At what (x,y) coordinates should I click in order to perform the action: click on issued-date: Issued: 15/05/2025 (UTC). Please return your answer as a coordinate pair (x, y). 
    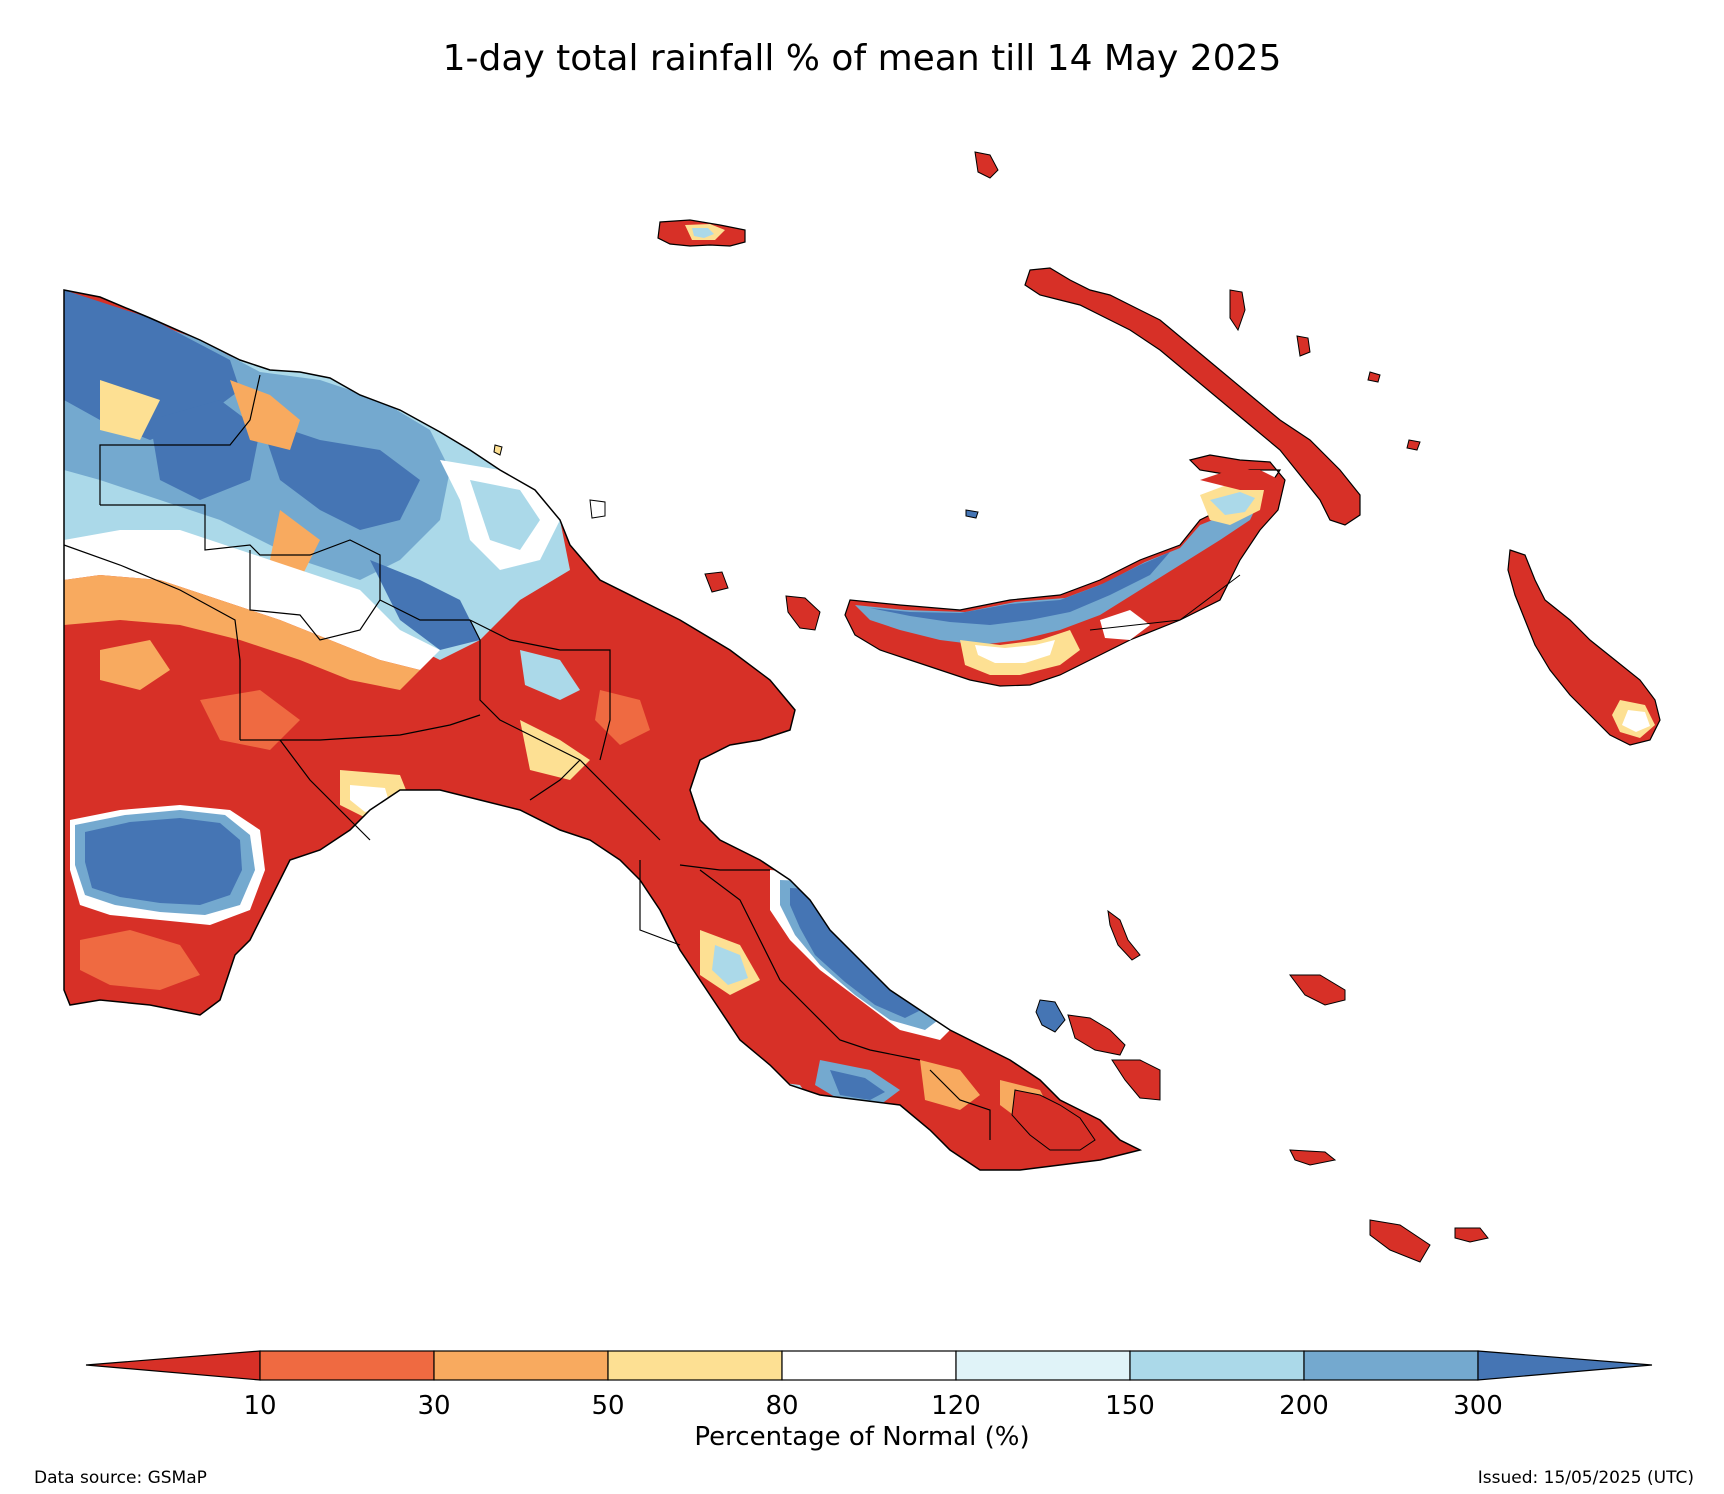
    Looking at the image, I should click on (1585, 1478).